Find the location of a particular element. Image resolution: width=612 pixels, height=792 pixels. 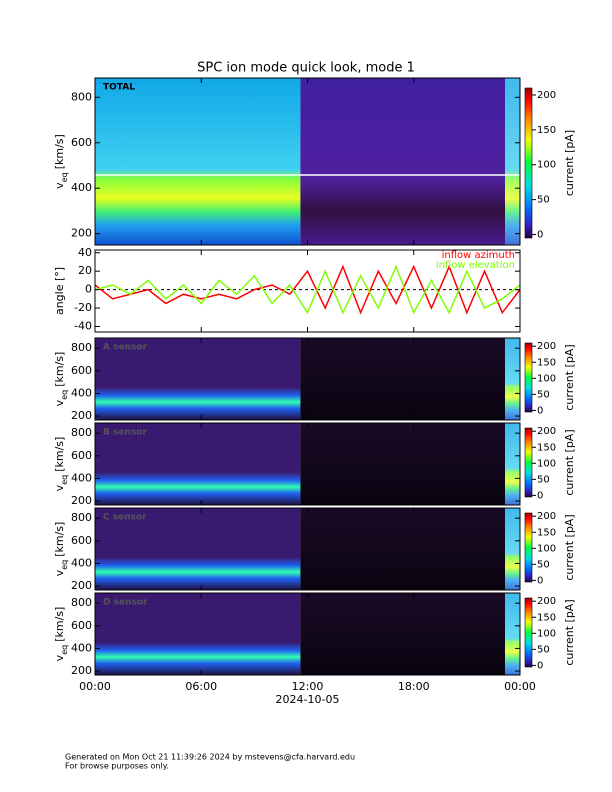

y-tick-label: 20 is located at coordinates (85, 270).